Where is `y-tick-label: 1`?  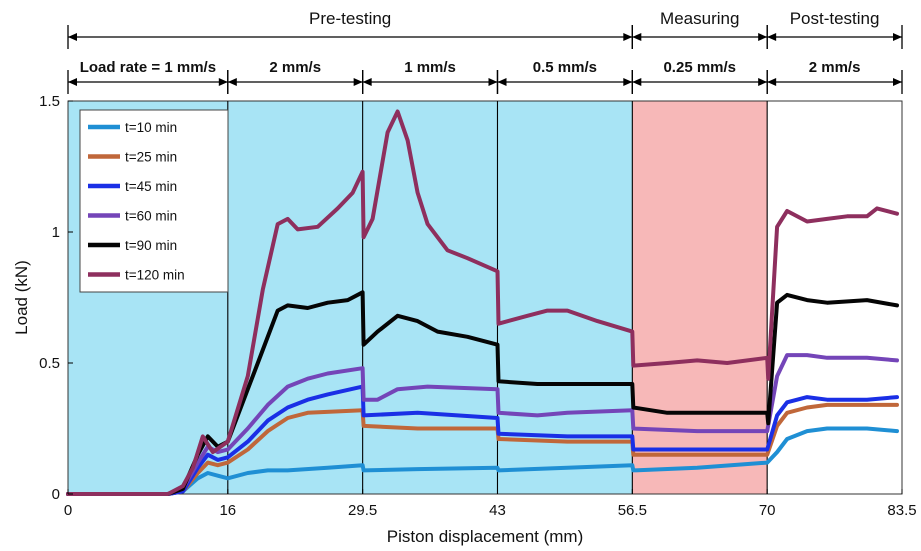
y-tick-label: 1 is located at coordinates (56, 232).